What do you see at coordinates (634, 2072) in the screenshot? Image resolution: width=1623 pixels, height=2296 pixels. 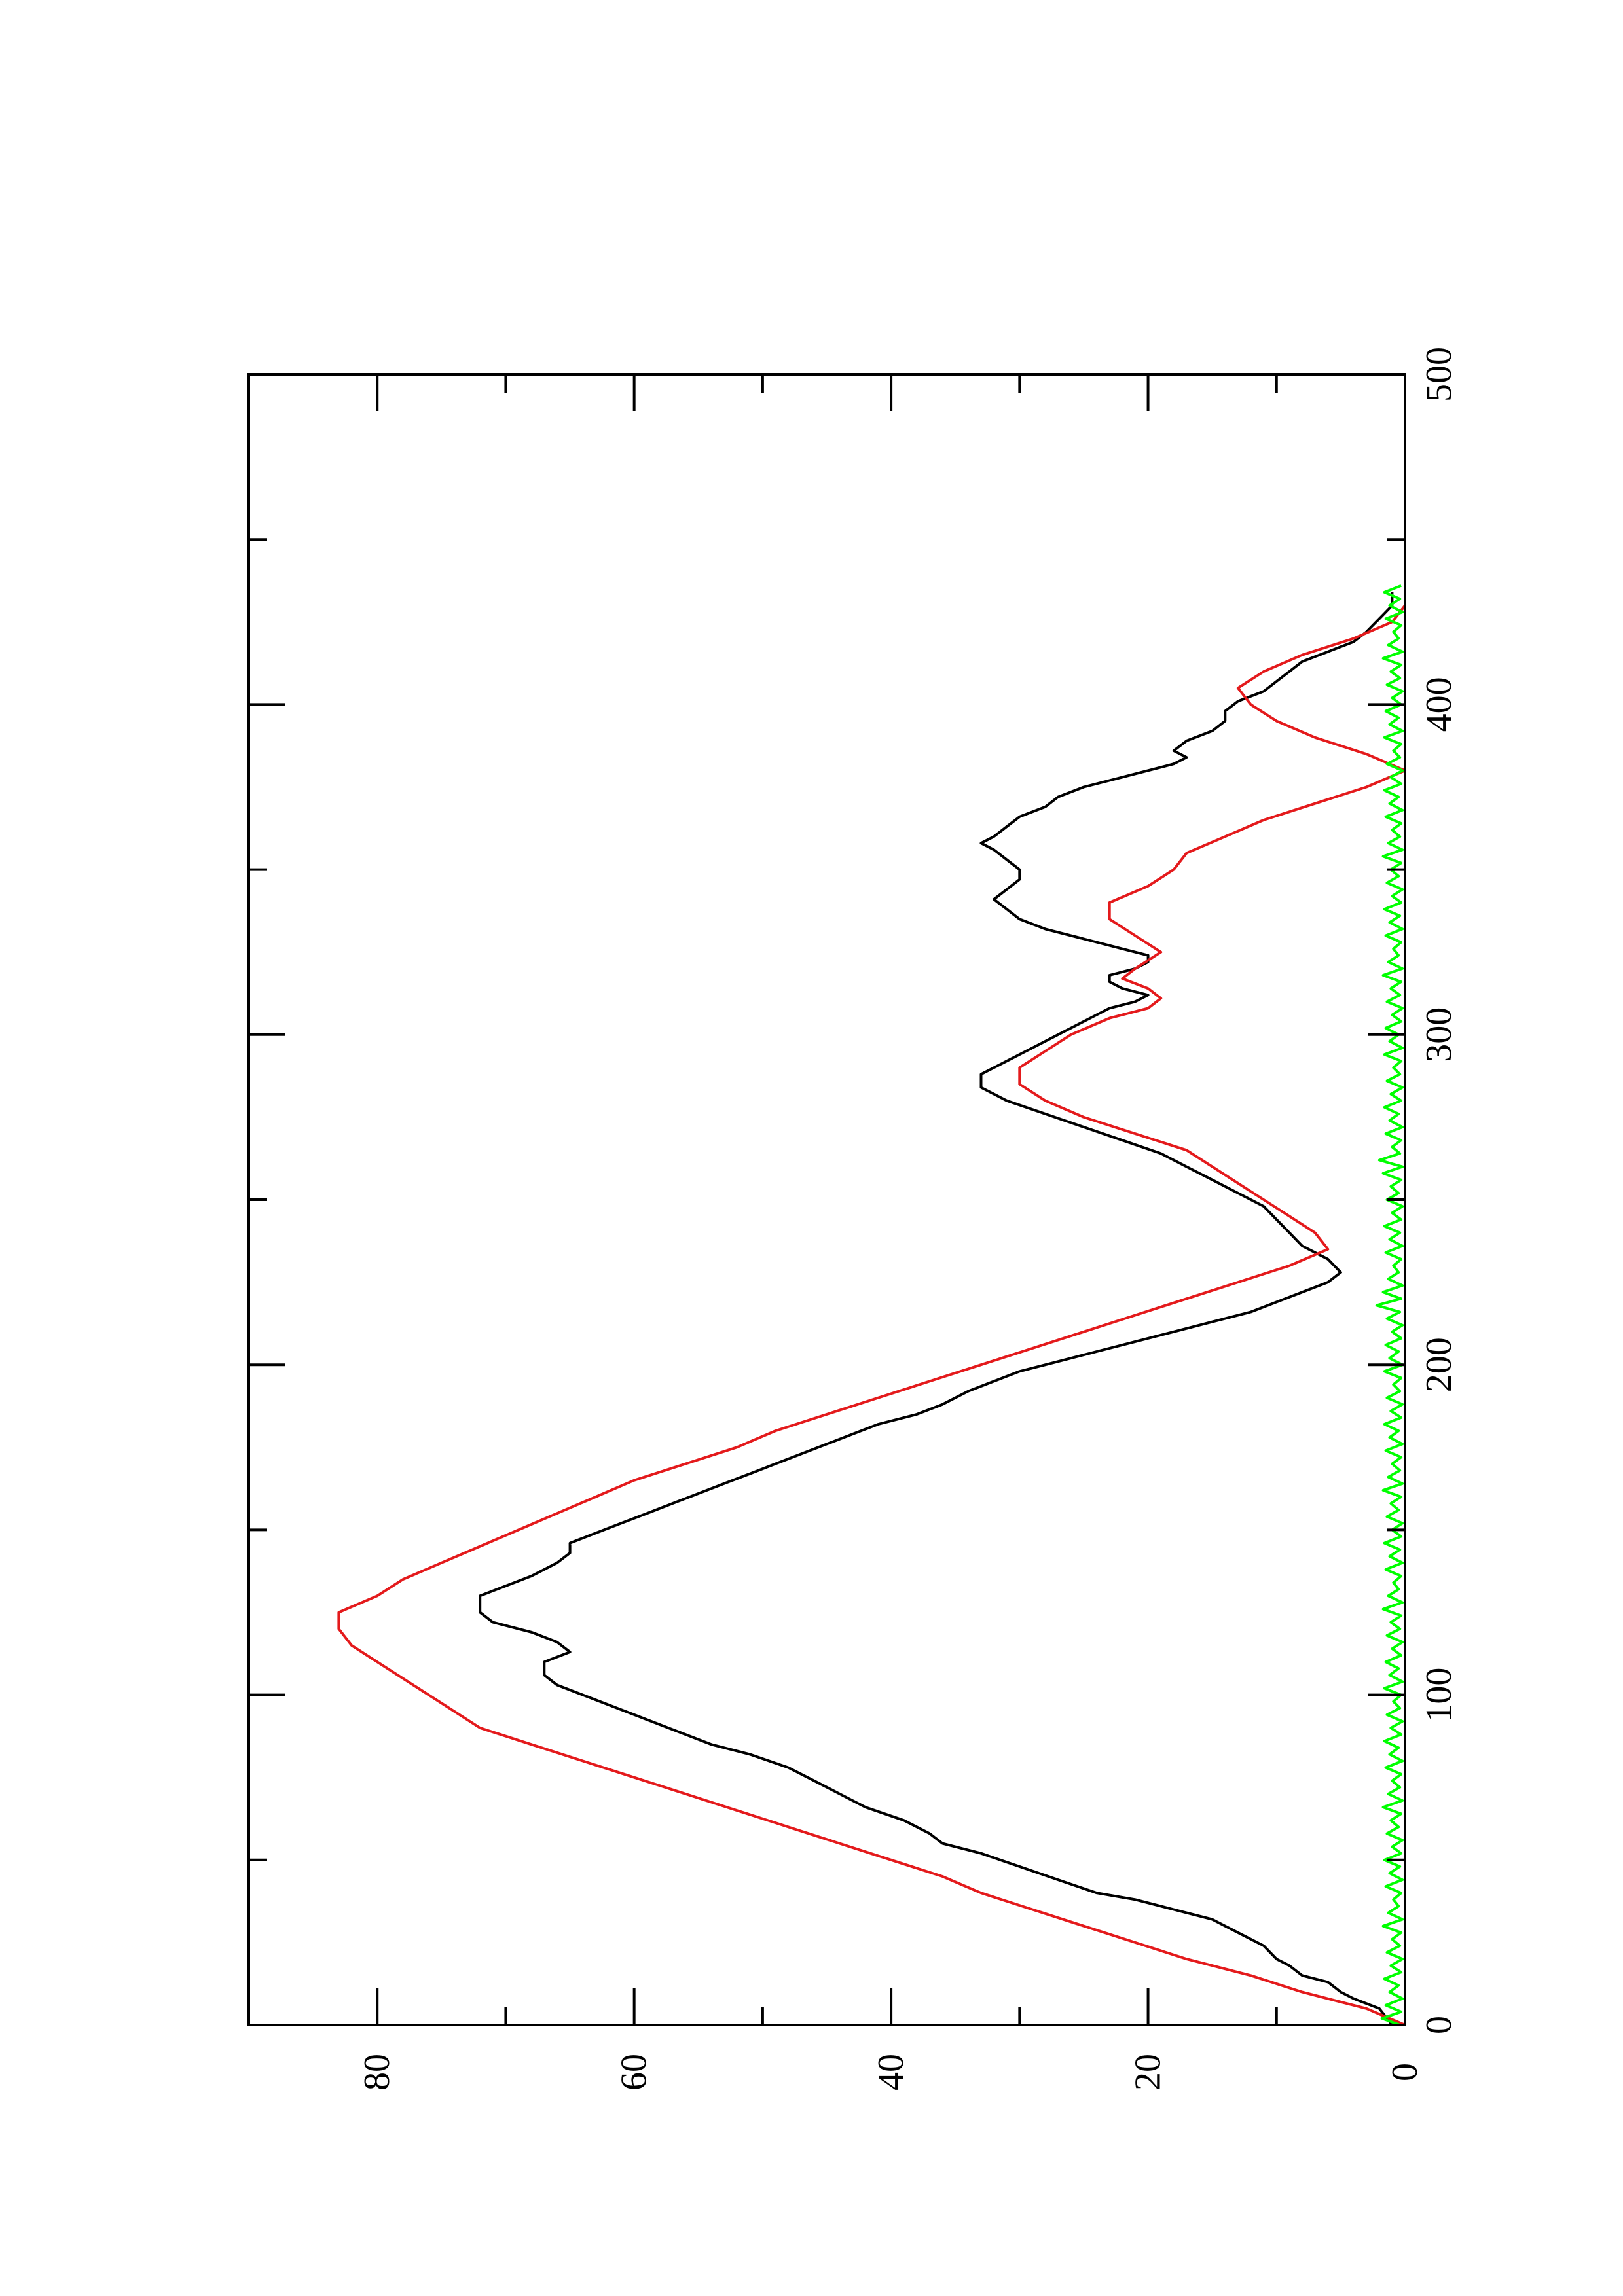 I see `y-tick-label: 60` at bounding box center [634, 2072].